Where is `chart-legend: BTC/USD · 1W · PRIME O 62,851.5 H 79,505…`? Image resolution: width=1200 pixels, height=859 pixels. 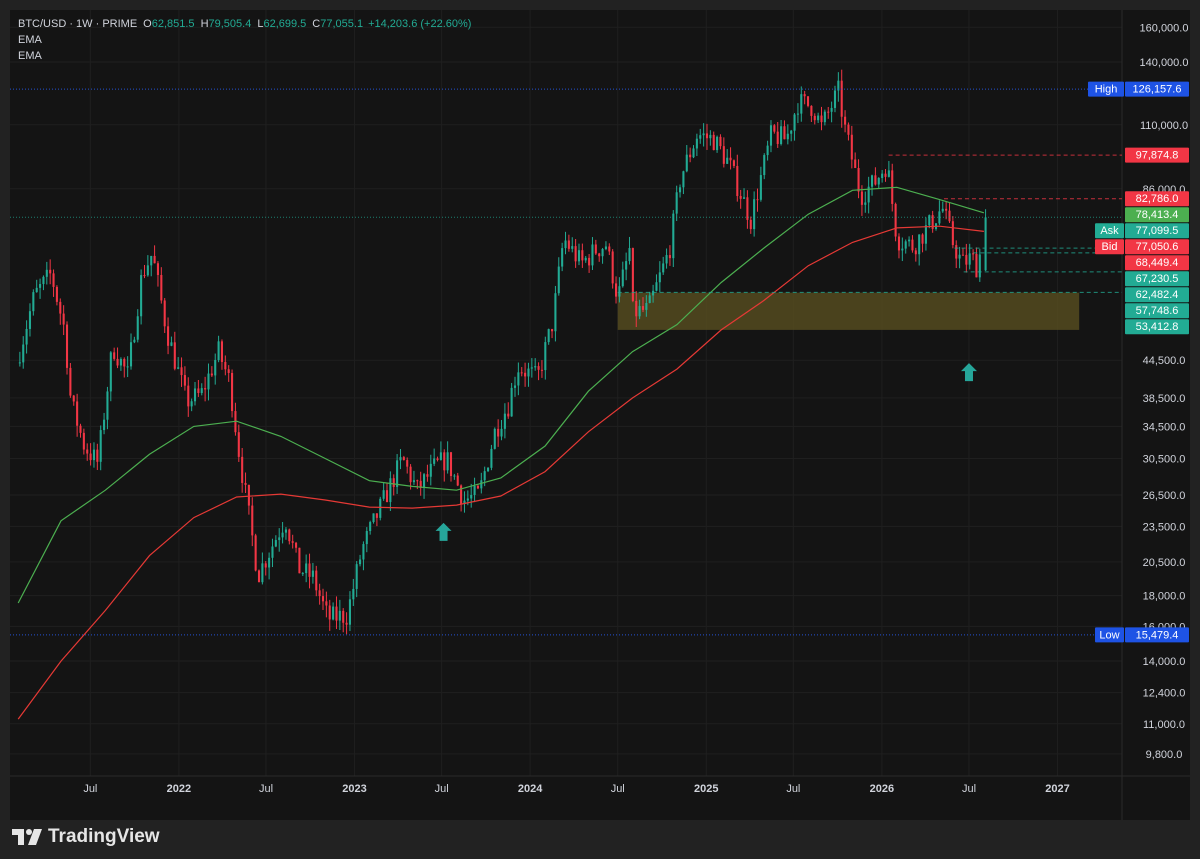
chart-legend: BTC/USD · 1W · PRIME O 62,851.5 H 79,505… is located at coordinates (244, 40).